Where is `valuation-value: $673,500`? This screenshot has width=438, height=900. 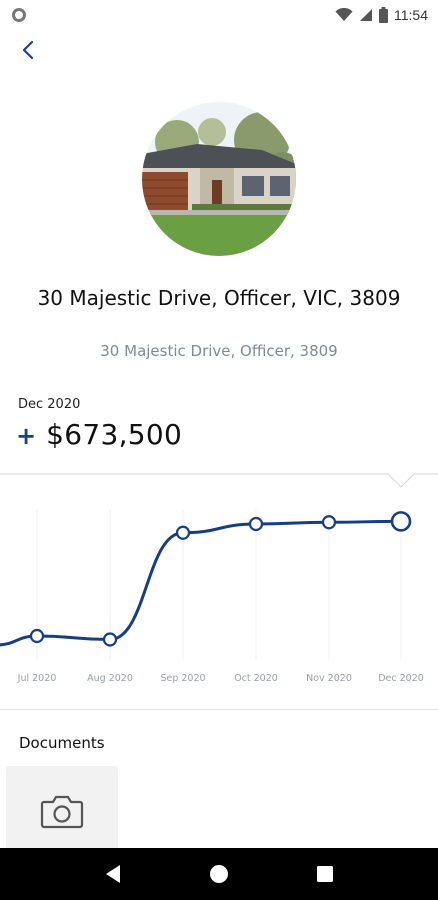 valuation-value: $673,500 is located at coordinates (114, 434).